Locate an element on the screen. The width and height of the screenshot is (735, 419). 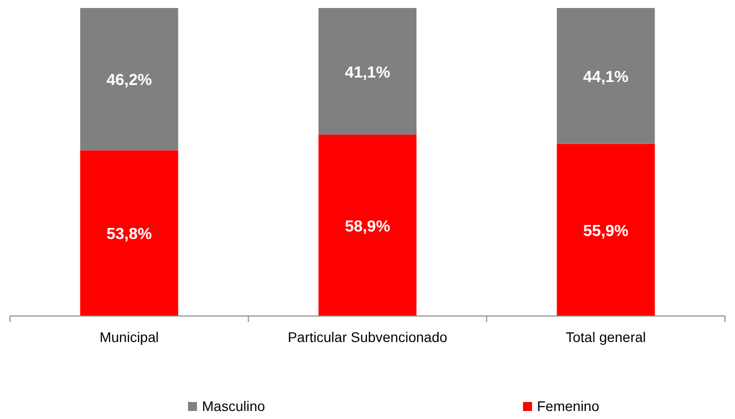
data-label: 46,2% is located at coordinates (129, 81).